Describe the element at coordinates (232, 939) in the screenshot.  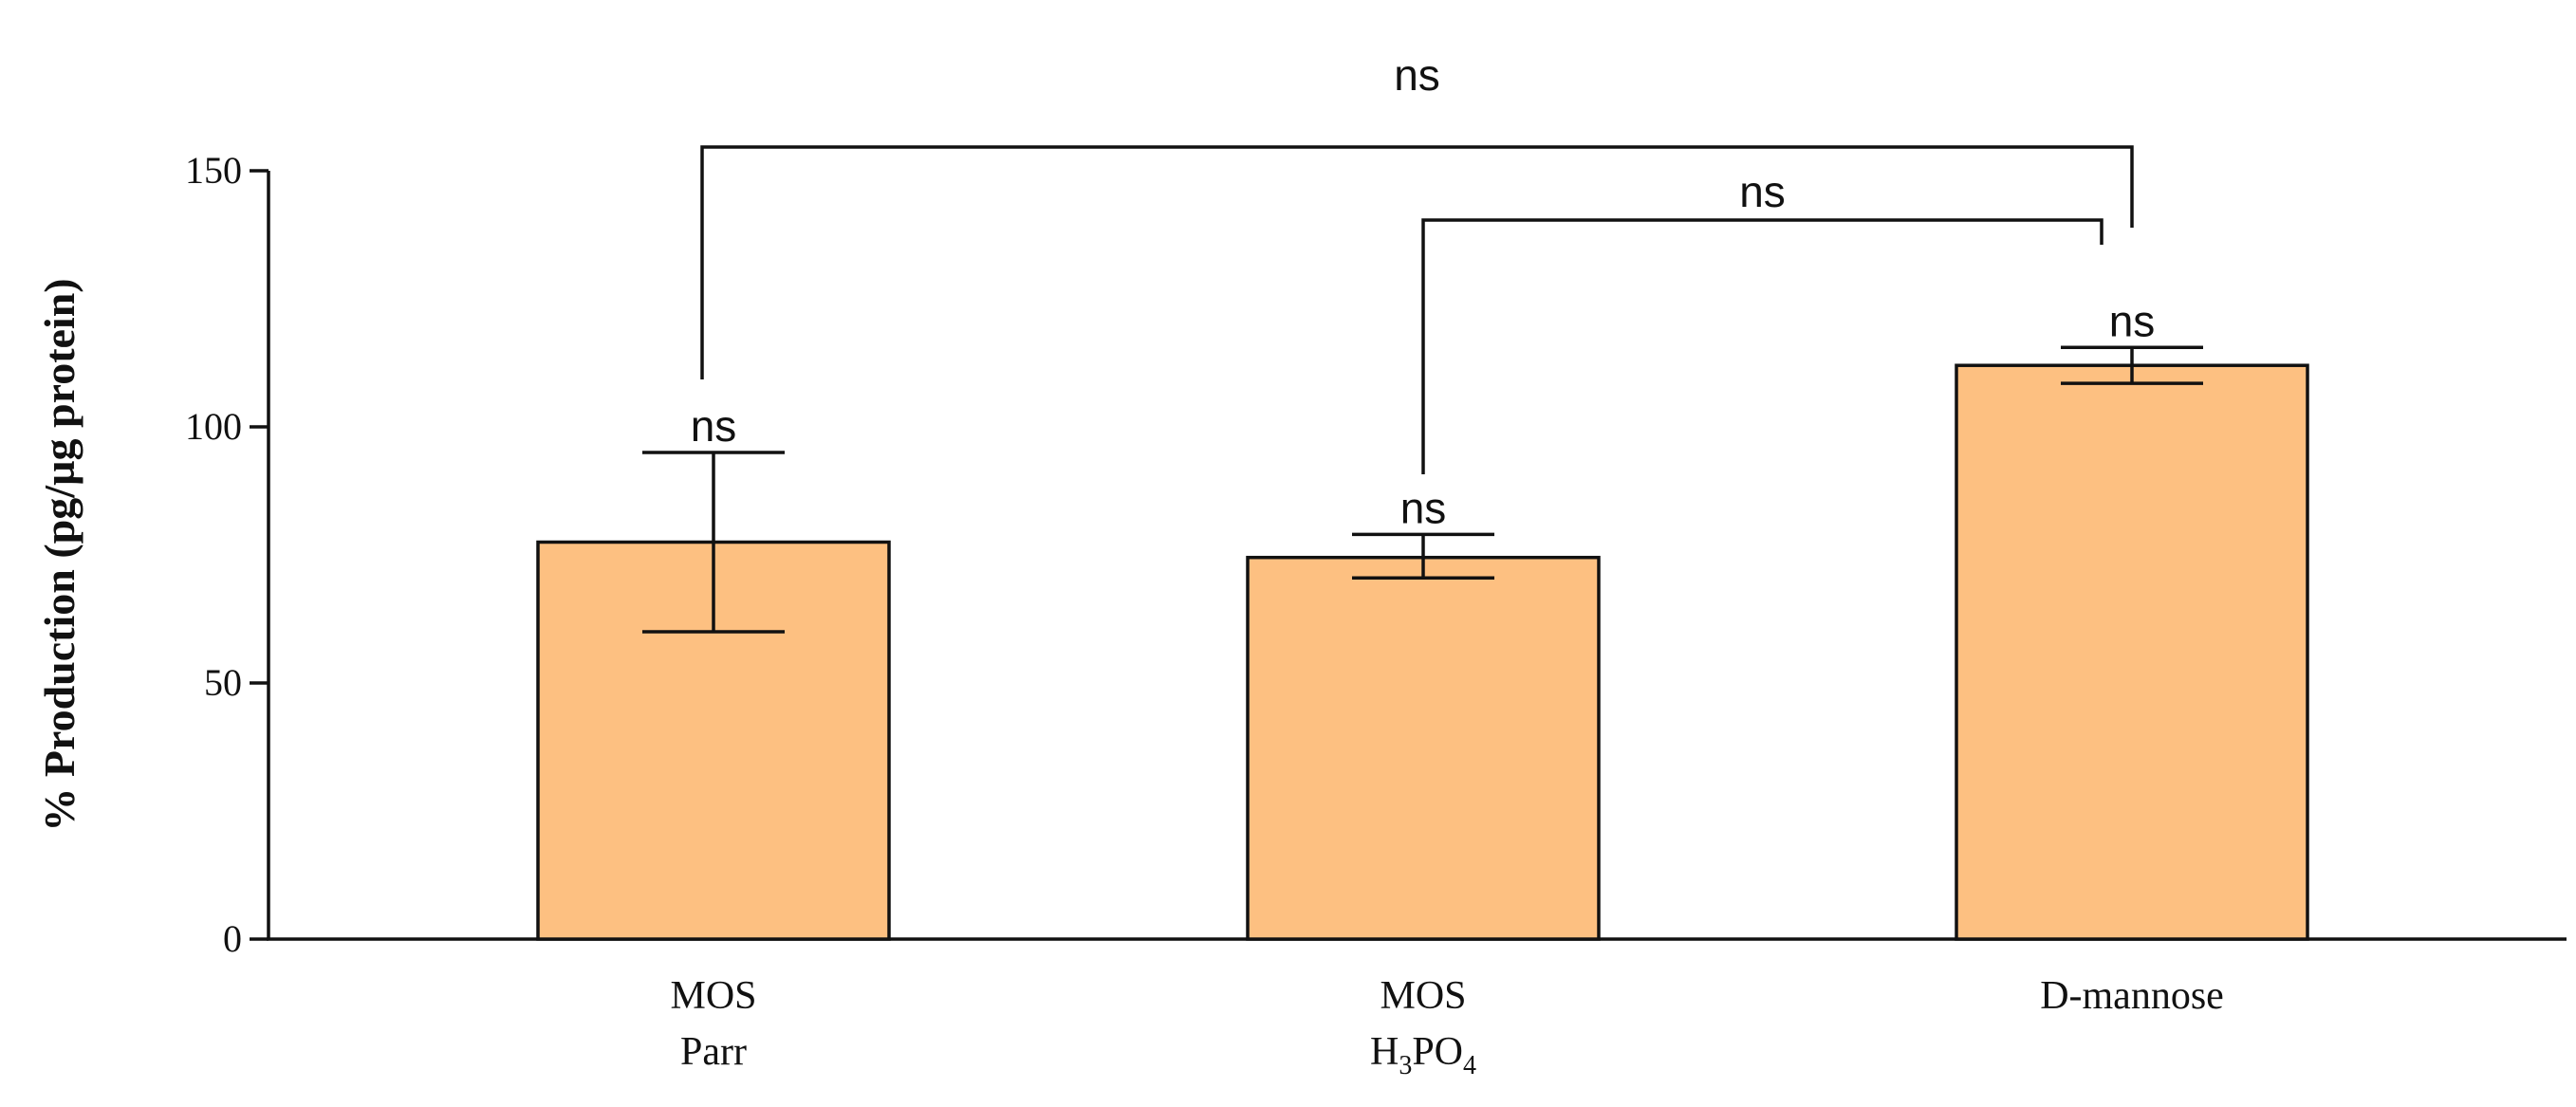
I see `y-tick-label: 0` at that location.